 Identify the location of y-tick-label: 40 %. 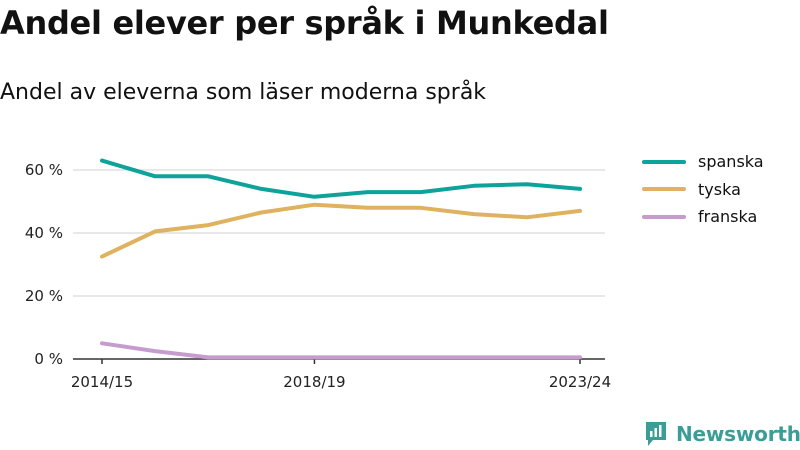
(44, 233).